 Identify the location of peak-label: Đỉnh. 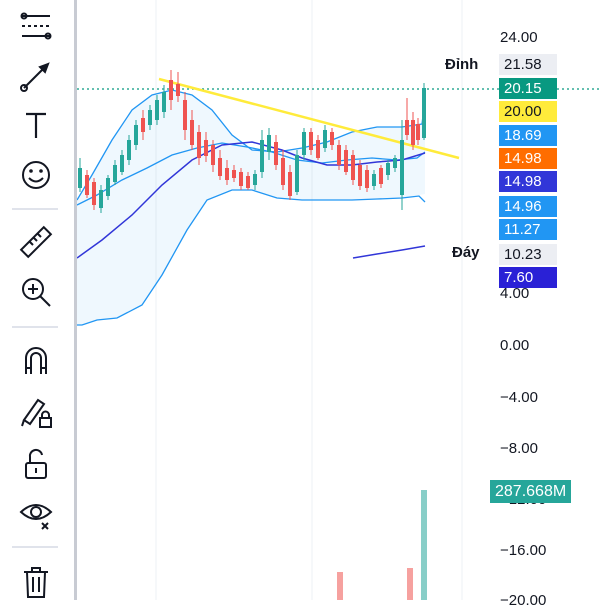
(462, 64).